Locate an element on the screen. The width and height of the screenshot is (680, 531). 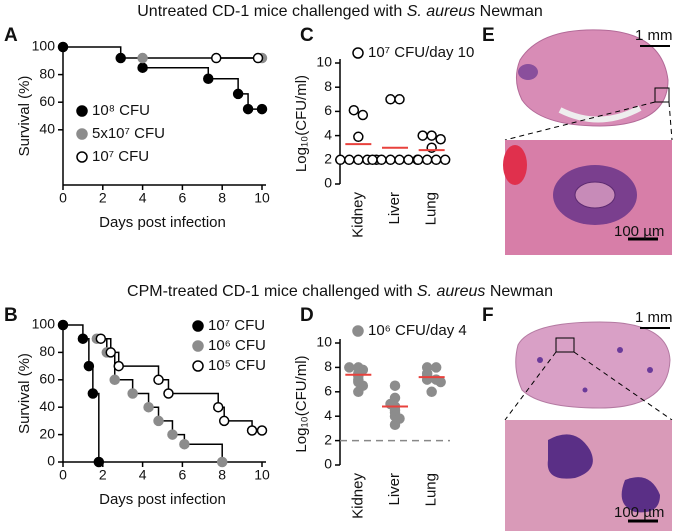
x-tick-label: 6 is located at coordinates (183, 475).